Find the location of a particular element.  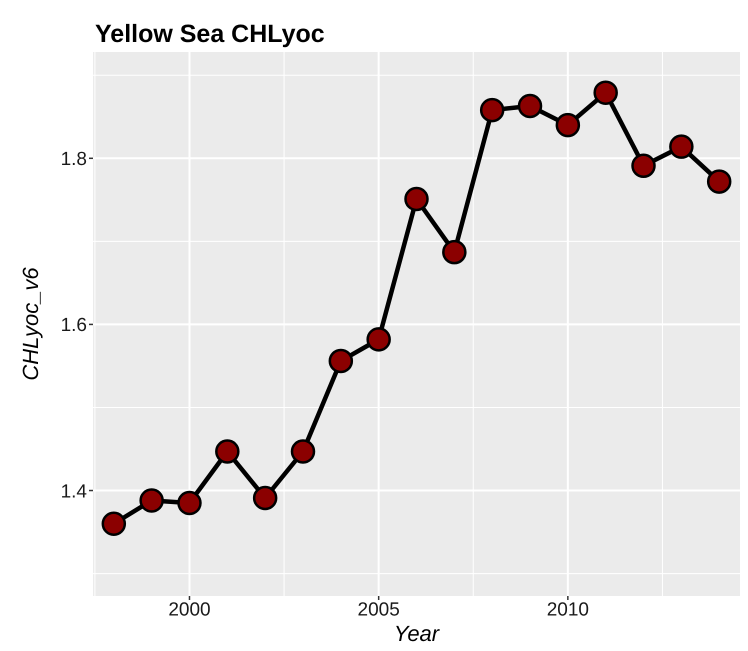

chart-title: Yellow Sea CHLyoc is located at coordinates (210, 34).